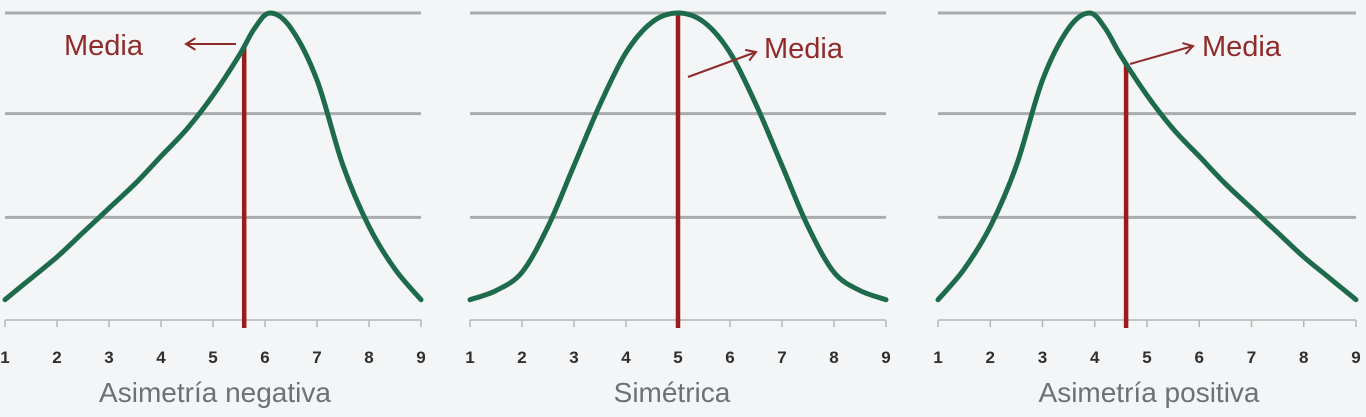 The width and height of the screenshot is (1366, 417). What do you see at coordinates (215, 392) in the screenshot?
I see `chart-caption: Asimetría negativa` at bounding box center [215, 392].